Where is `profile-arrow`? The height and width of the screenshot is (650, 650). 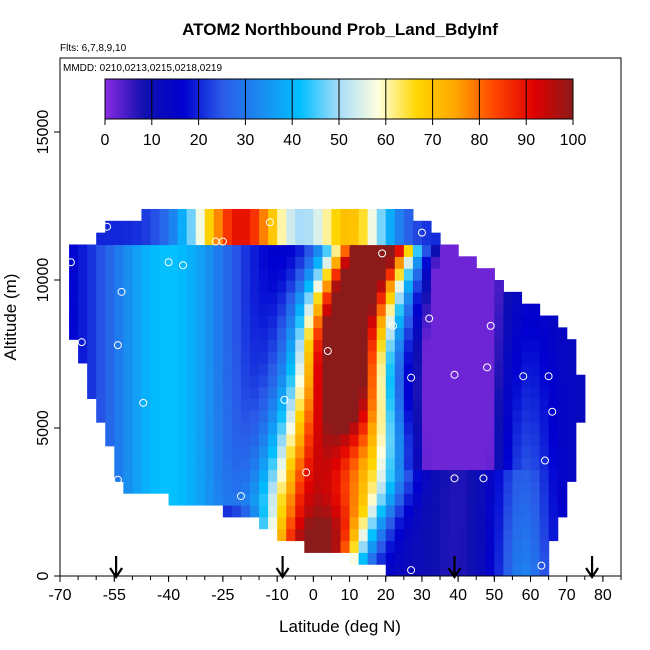
profile-arrow is located at coordinates (282, 567).